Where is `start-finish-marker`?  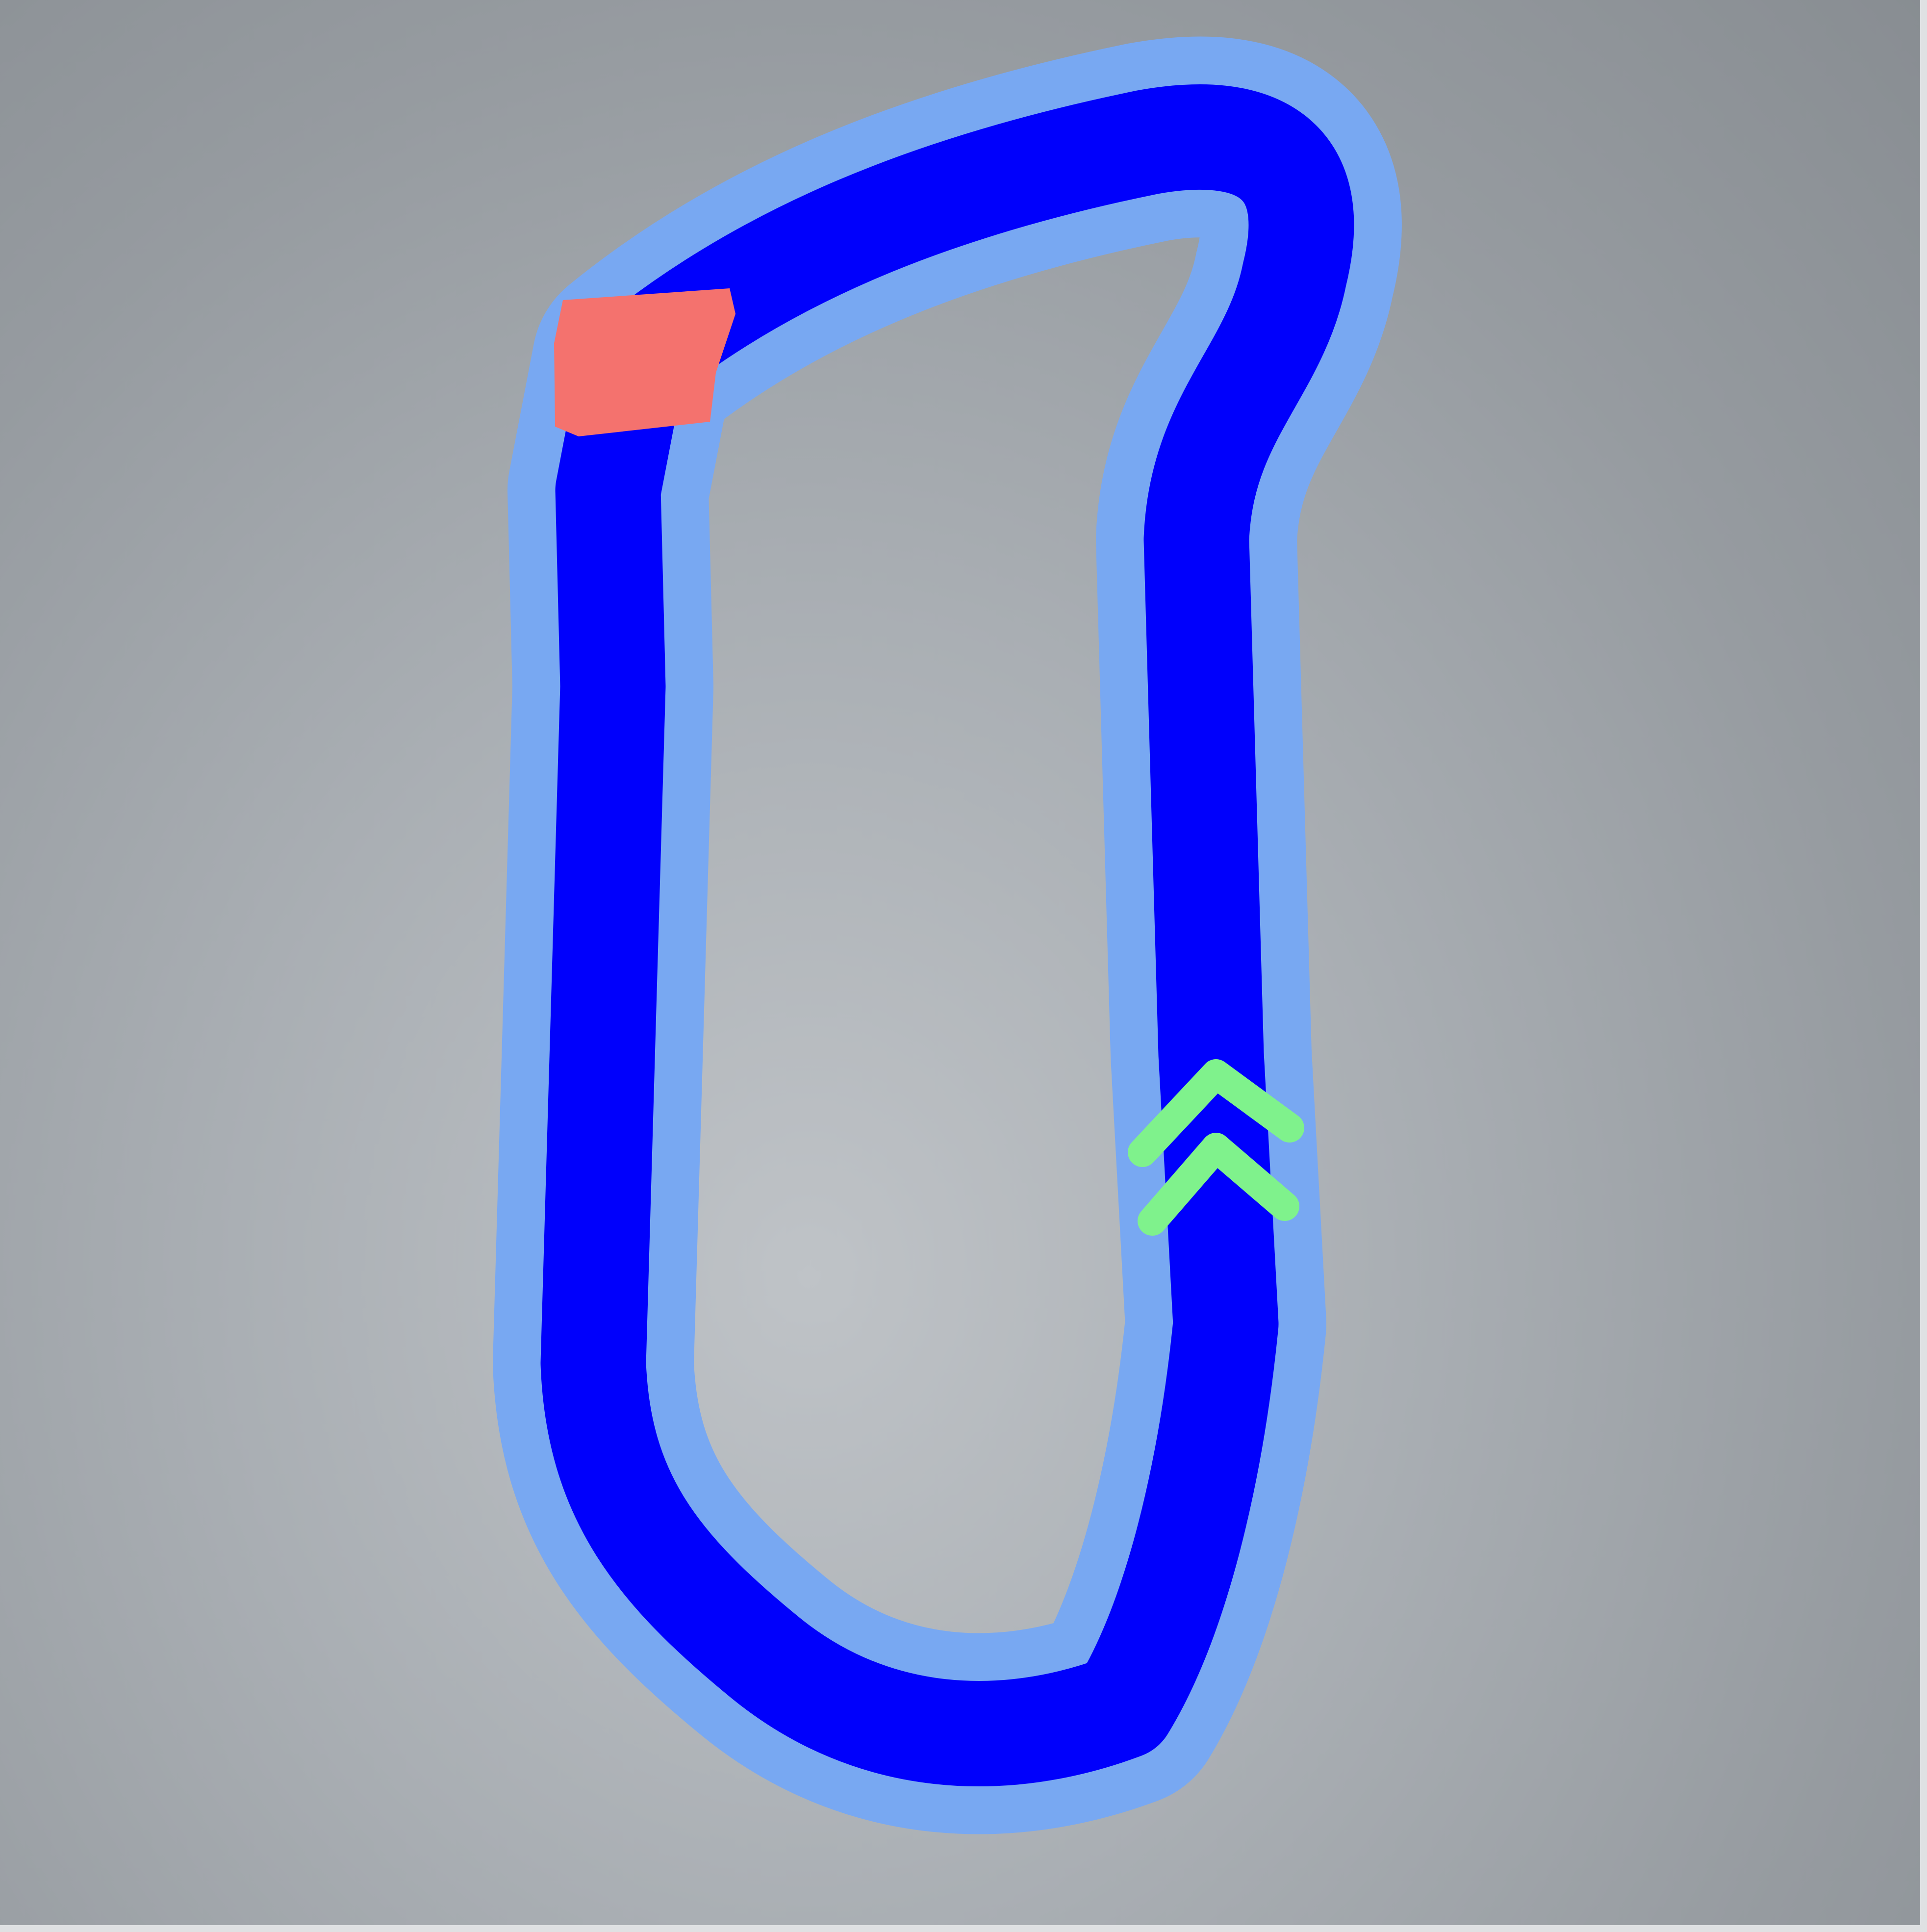
start-finish-marker is located at coordinates (644, 362).